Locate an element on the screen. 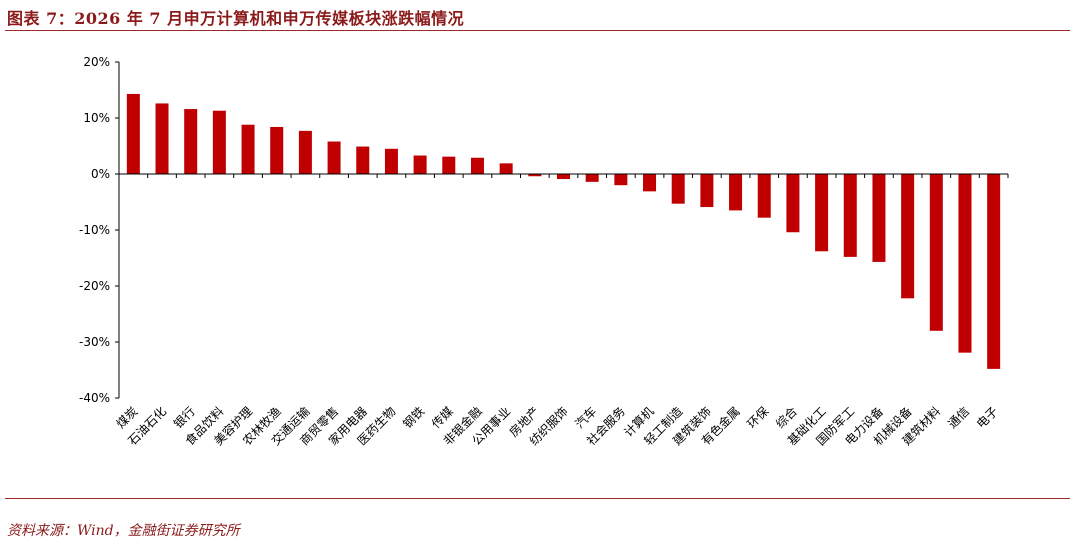  category-label: 钢铁 is located at coordinates (413, 417).